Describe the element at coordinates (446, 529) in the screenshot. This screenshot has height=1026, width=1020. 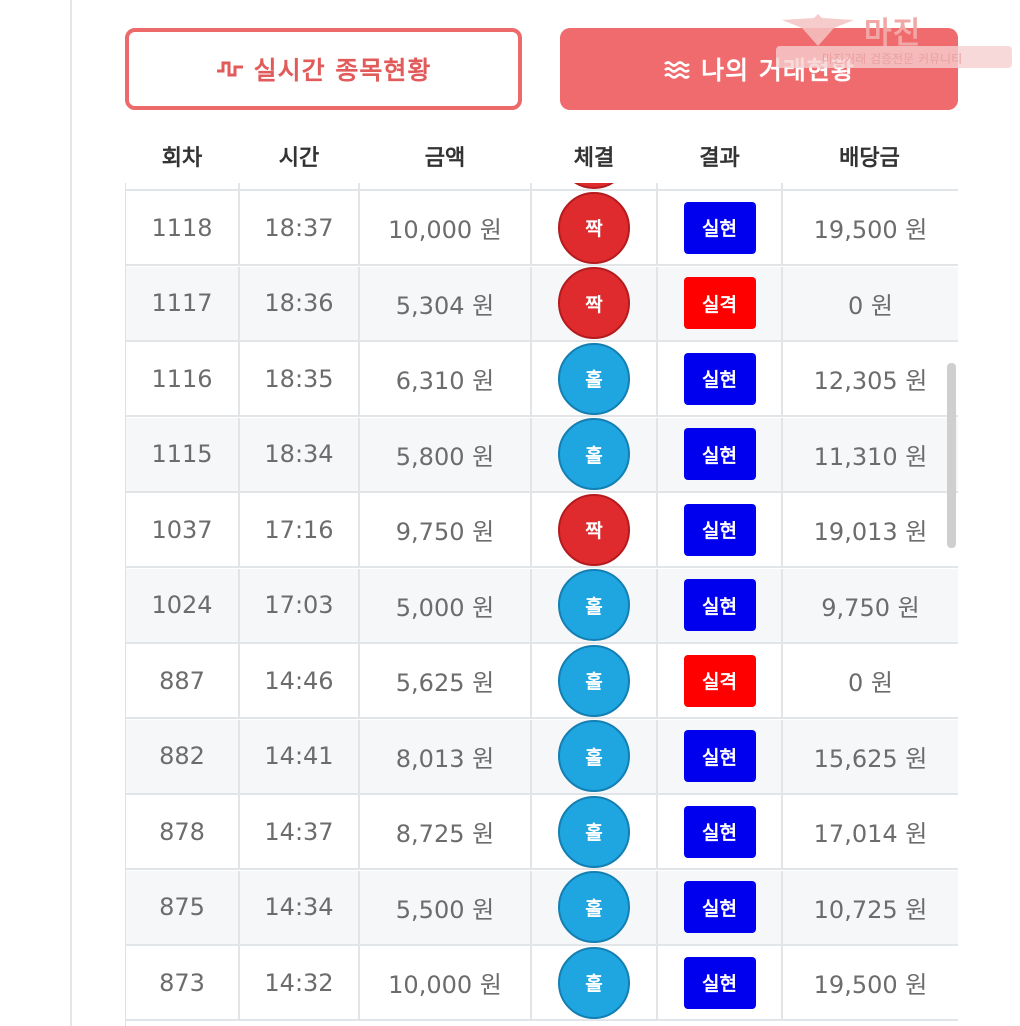
I see `cell-amount: 9,750 원` at that location.